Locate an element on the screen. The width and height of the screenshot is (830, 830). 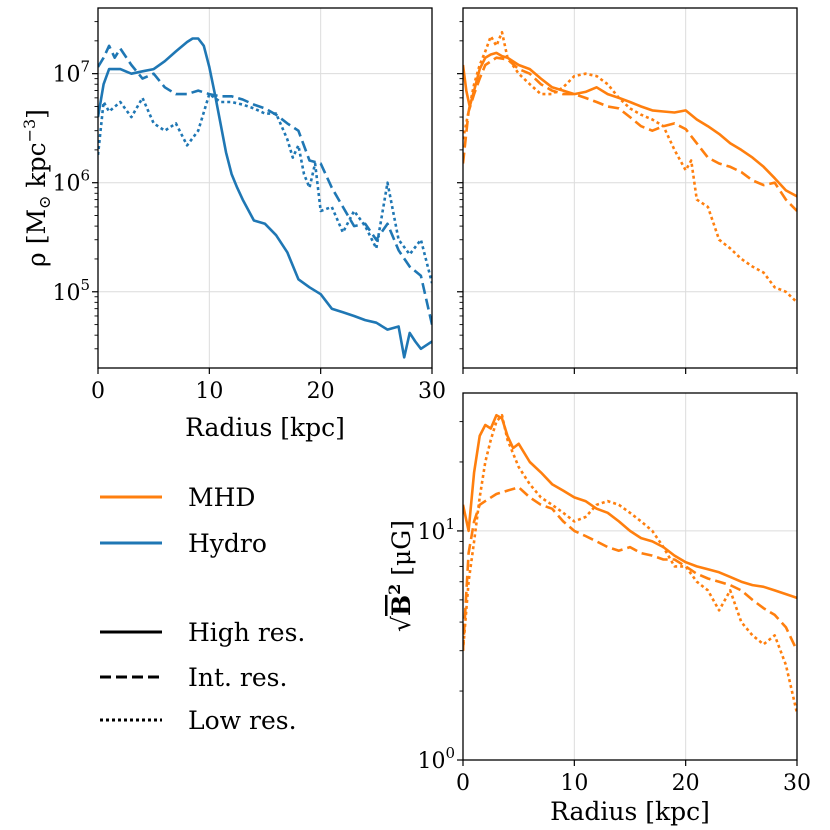
legend-item-mhd: MHD is located at coordinates (177, 497).